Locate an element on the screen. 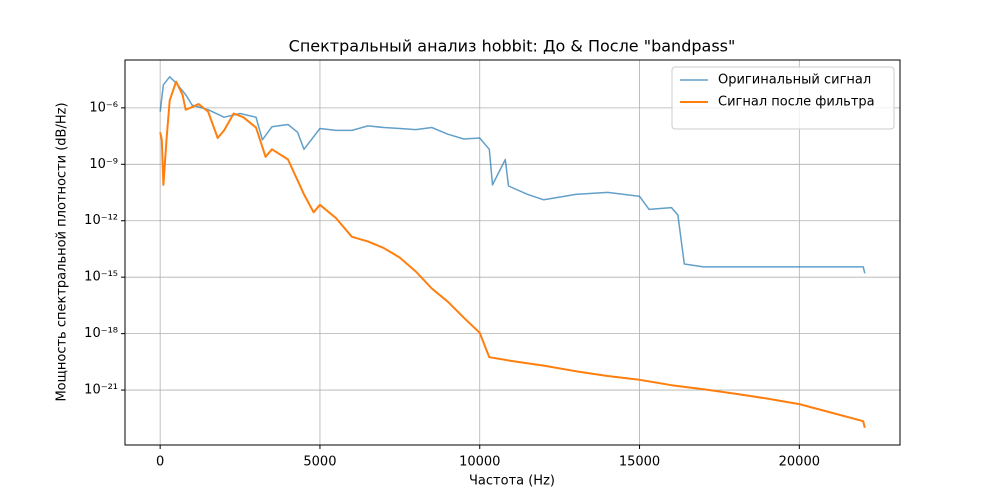 The width and height of the screenshot is (1000, 500). legend-label: Оригинальный сигнал is located at coordinates (794, 80).